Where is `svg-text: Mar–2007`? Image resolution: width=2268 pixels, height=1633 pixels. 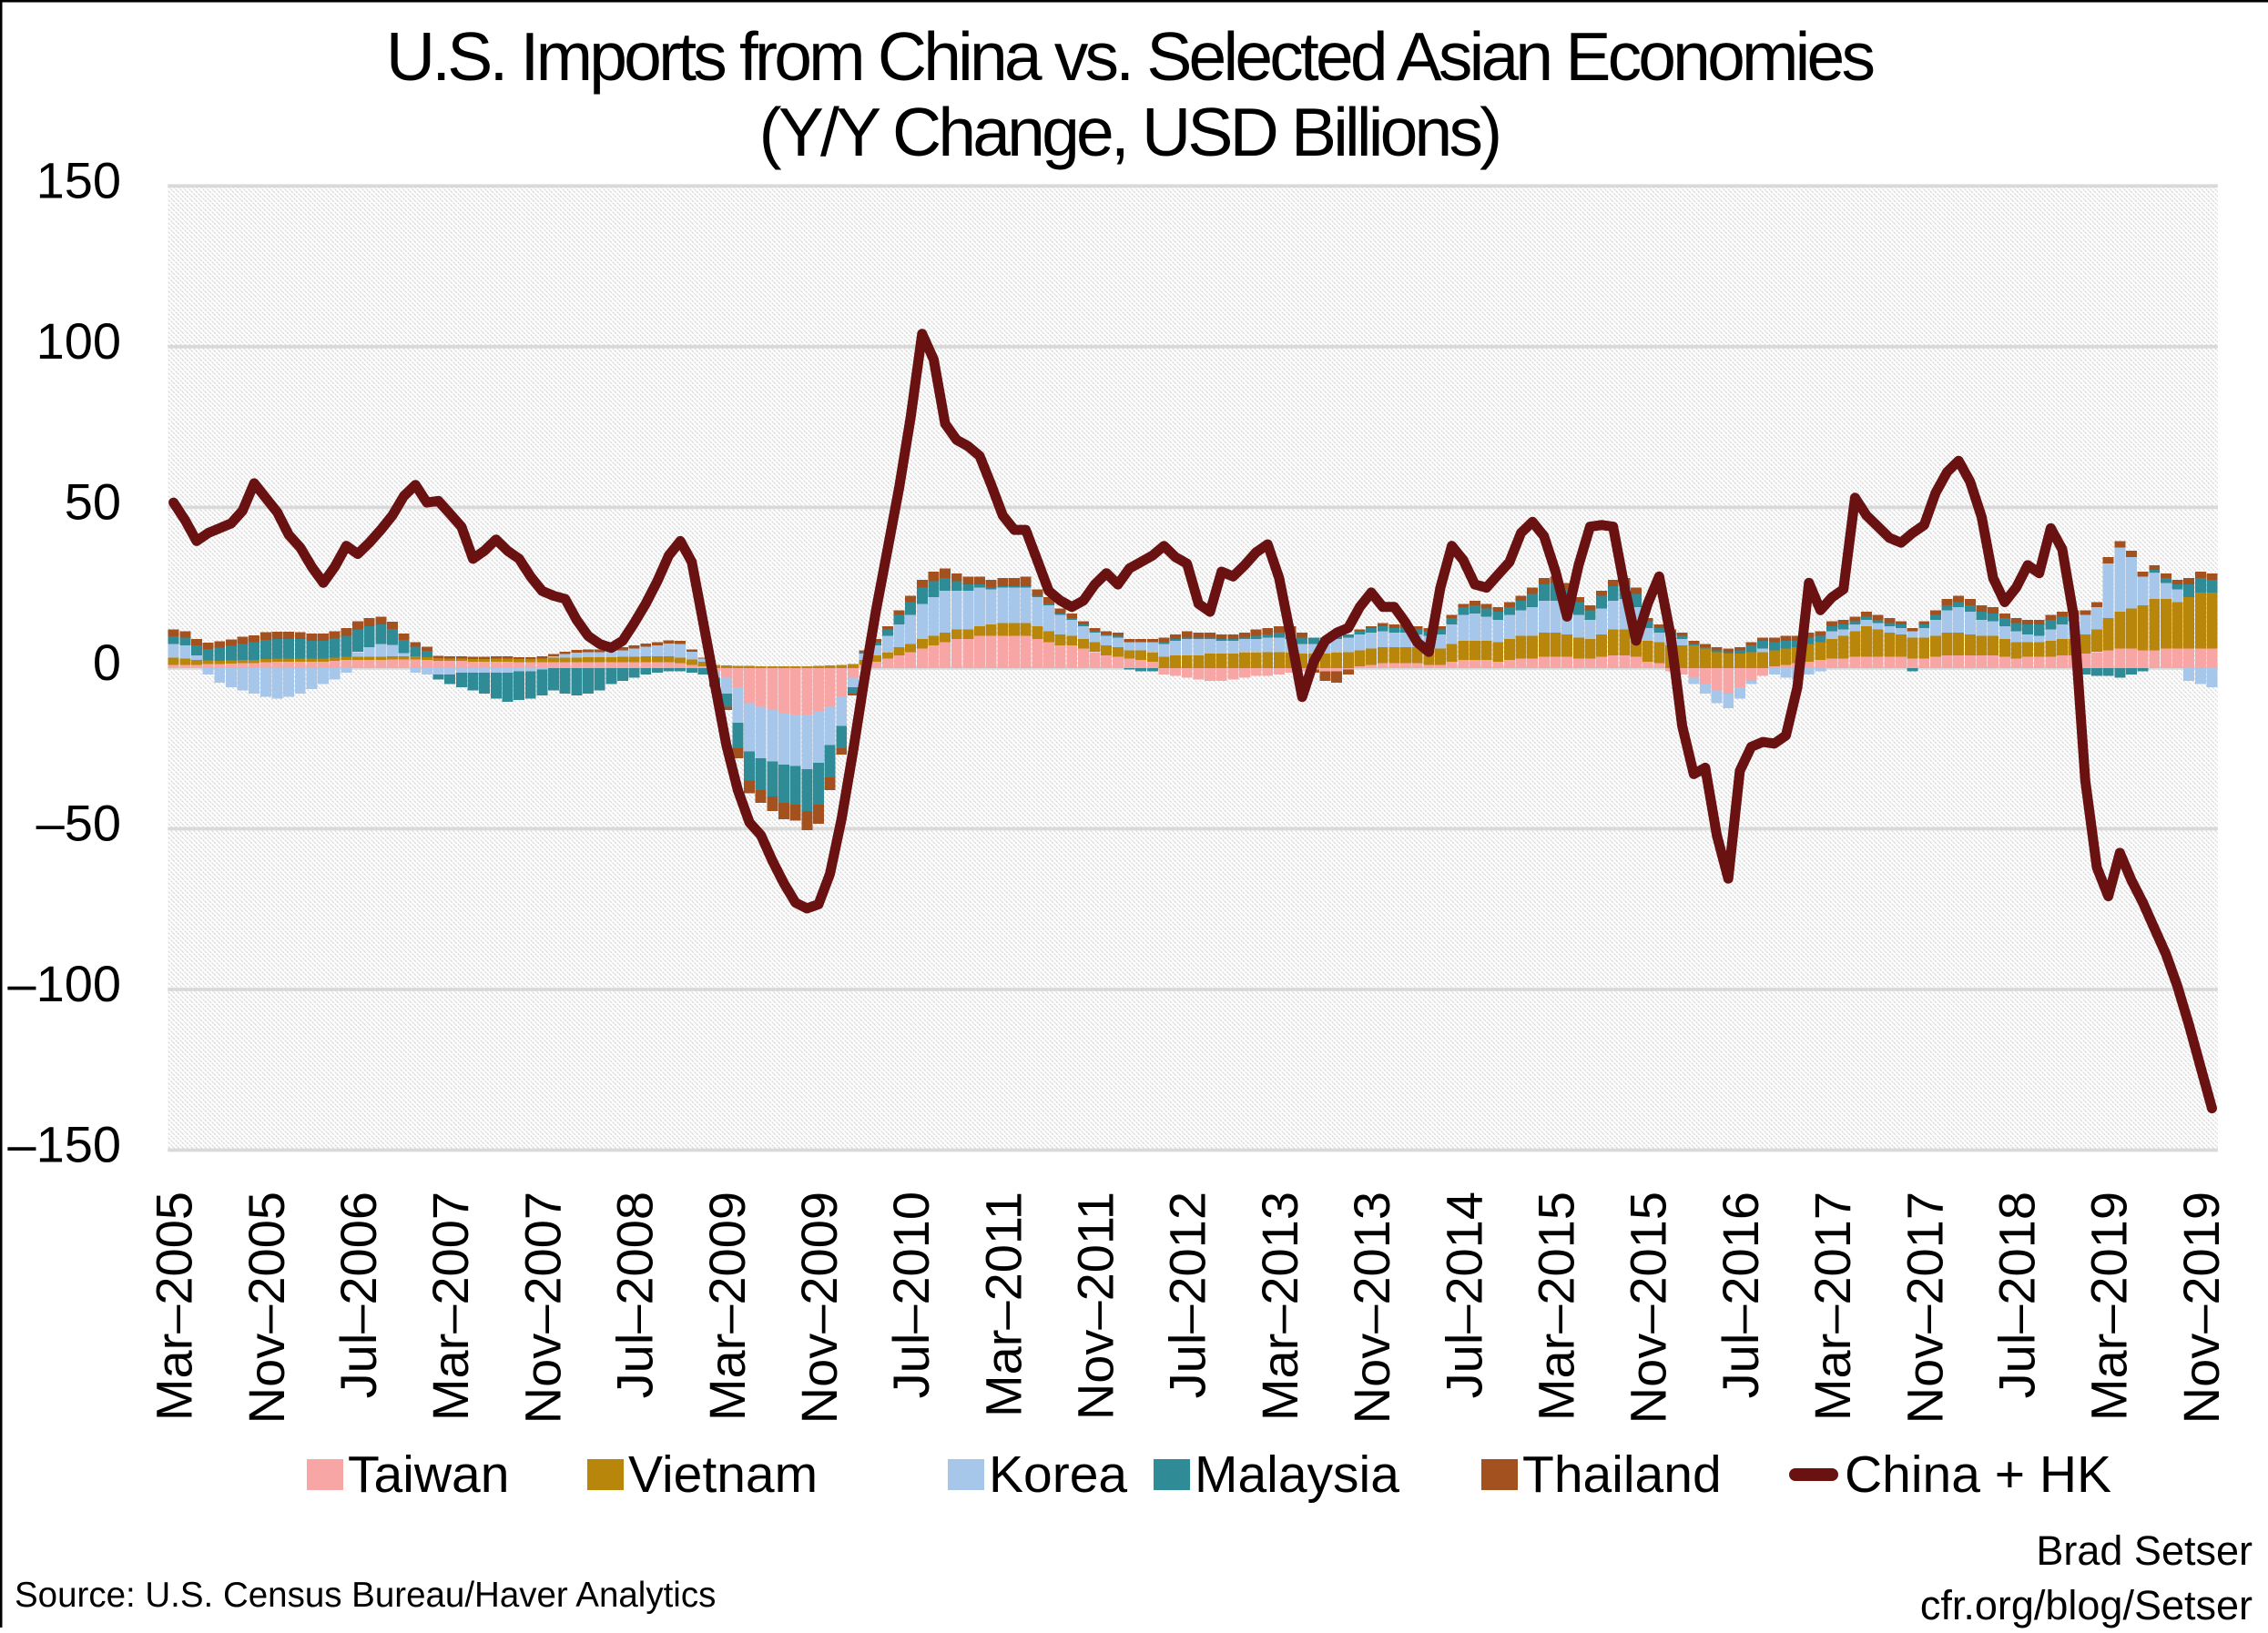
svg-text: Mar–2007 is located at coordinates (450, 1306).